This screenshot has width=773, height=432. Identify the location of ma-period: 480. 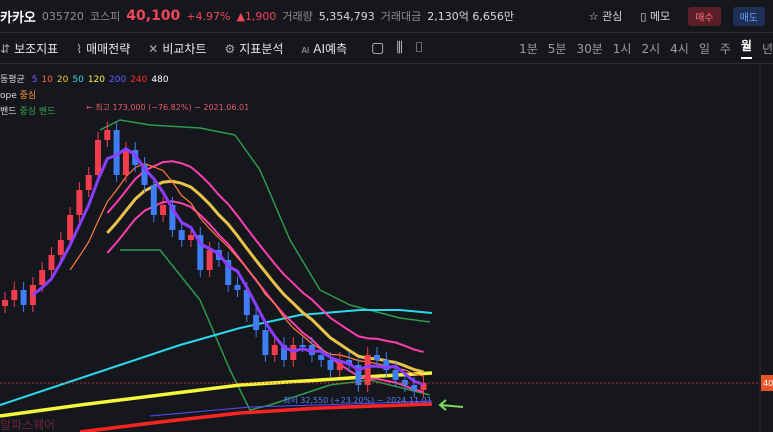
(160, 80).